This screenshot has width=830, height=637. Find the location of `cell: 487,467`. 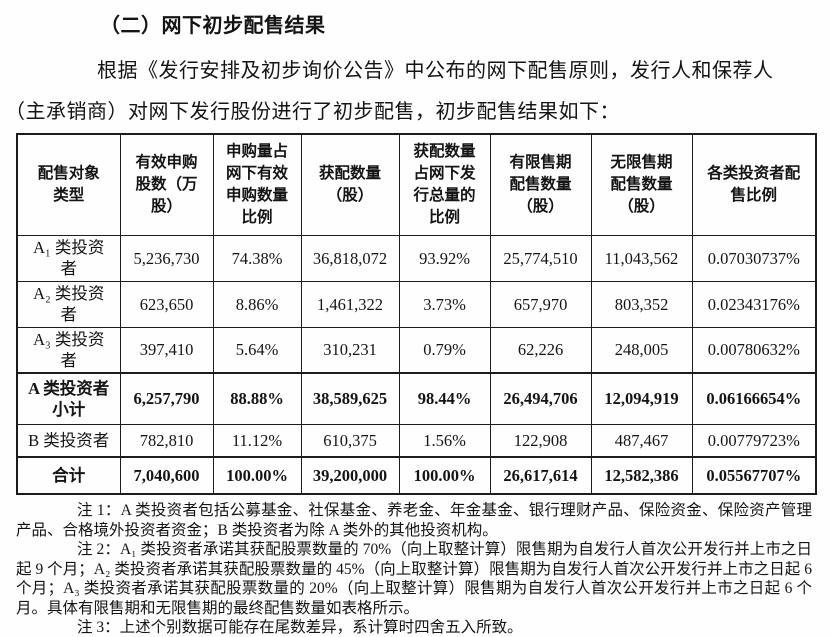

cell: 487,467 is located at coordinates (641, 440).